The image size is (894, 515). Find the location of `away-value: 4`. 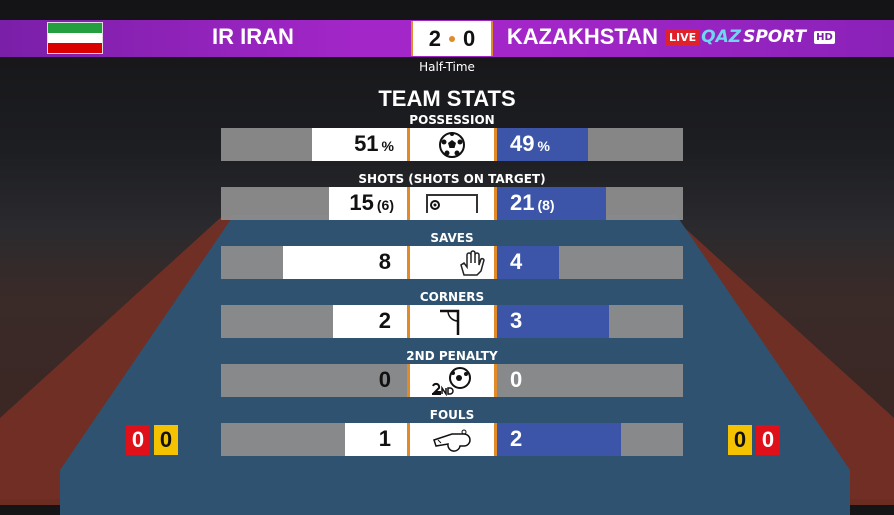

away-value: 4 is located at coordinates (517, 263).